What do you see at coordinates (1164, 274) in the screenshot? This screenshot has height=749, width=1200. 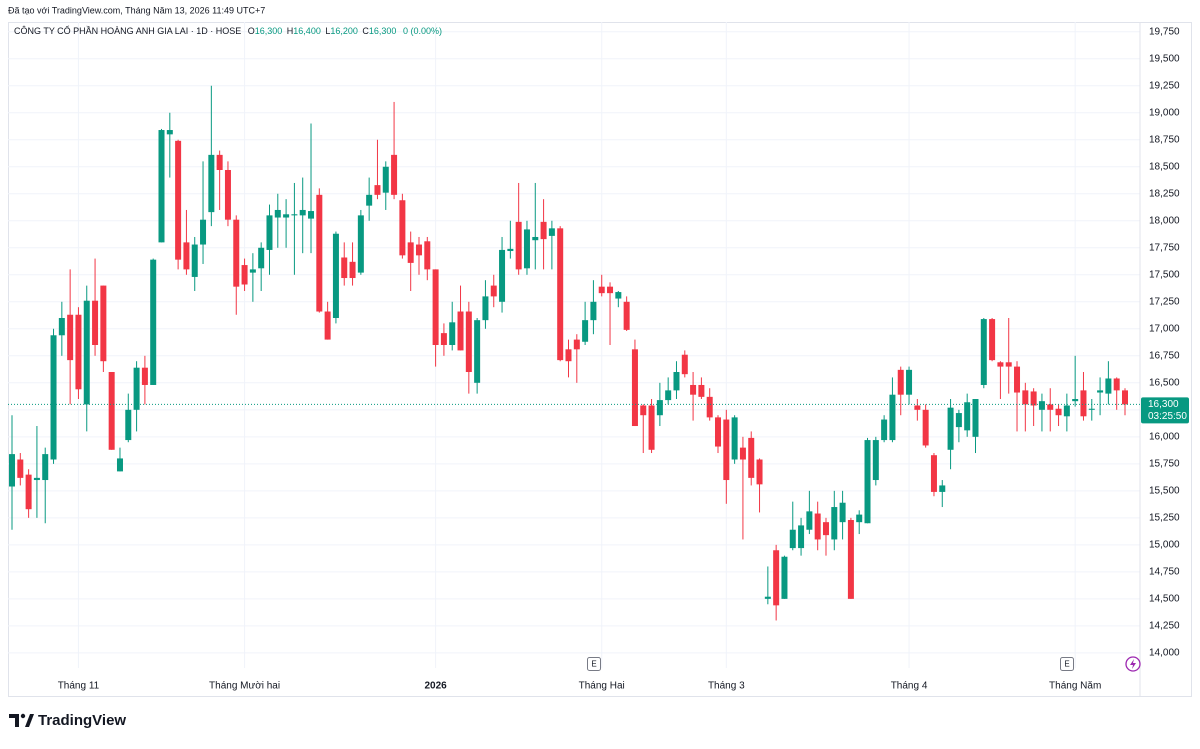 I see `y-tick-label: 17,500` at bounding box center [1164, 274].